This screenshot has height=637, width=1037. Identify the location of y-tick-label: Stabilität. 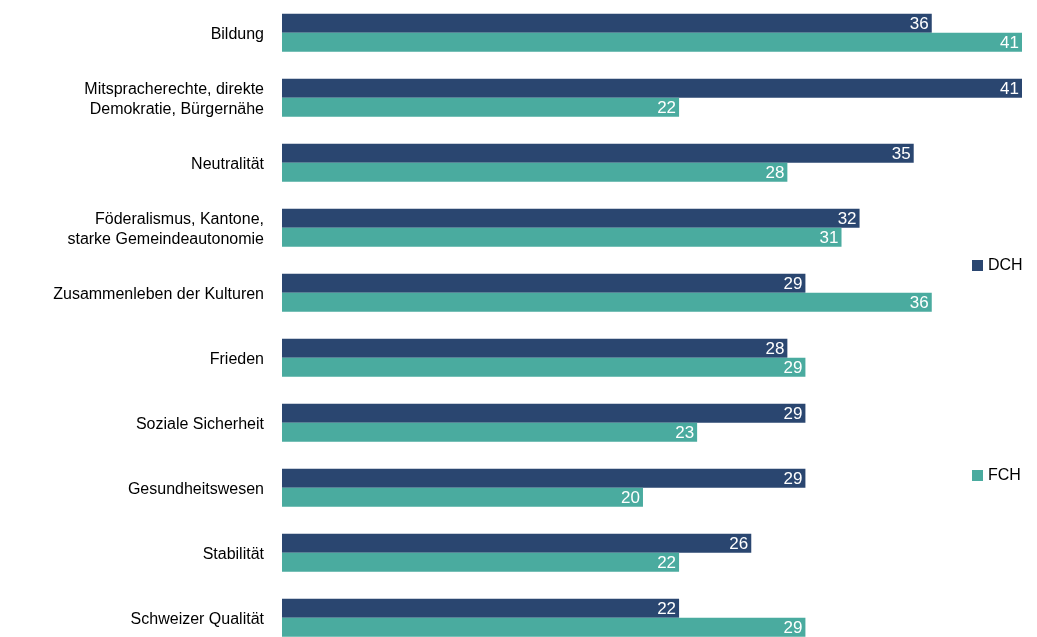
(233, 552).